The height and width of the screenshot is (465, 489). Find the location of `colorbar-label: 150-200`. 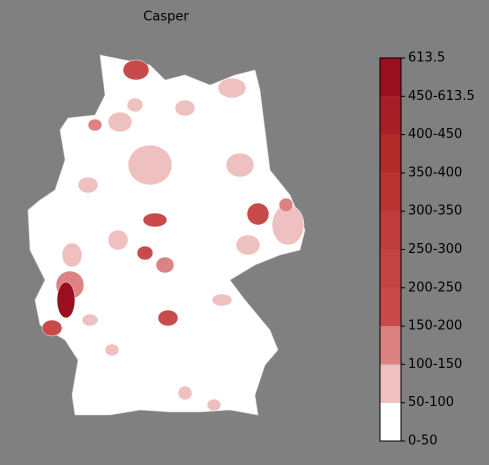

colorbar-label: 150-200 is located at coordinates (435, 326).